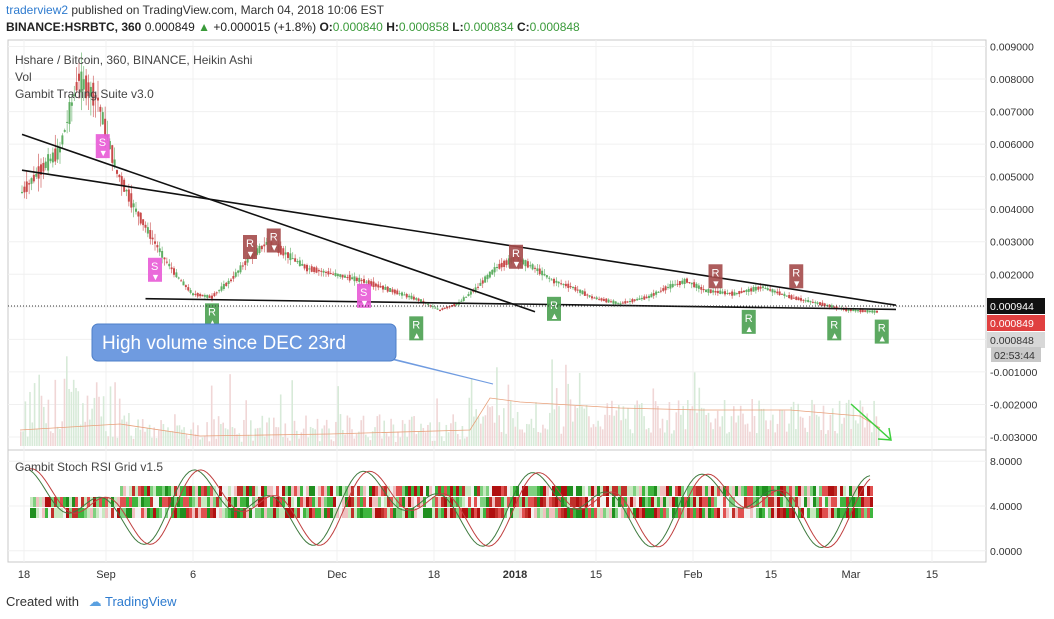 This screenshot has width=1054, height=619. I want to click on stoch-d-line, so click(450, 508).